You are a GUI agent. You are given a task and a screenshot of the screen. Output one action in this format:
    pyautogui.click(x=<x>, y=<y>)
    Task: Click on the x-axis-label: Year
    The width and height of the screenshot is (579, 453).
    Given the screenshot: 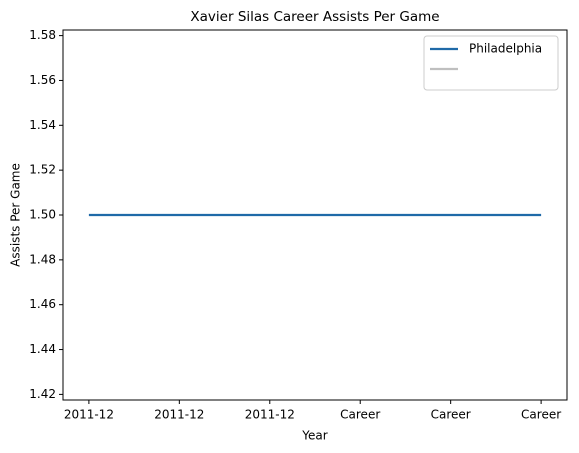 What is the action you would take?
    pyautogui.click(x=314, y=436)
    